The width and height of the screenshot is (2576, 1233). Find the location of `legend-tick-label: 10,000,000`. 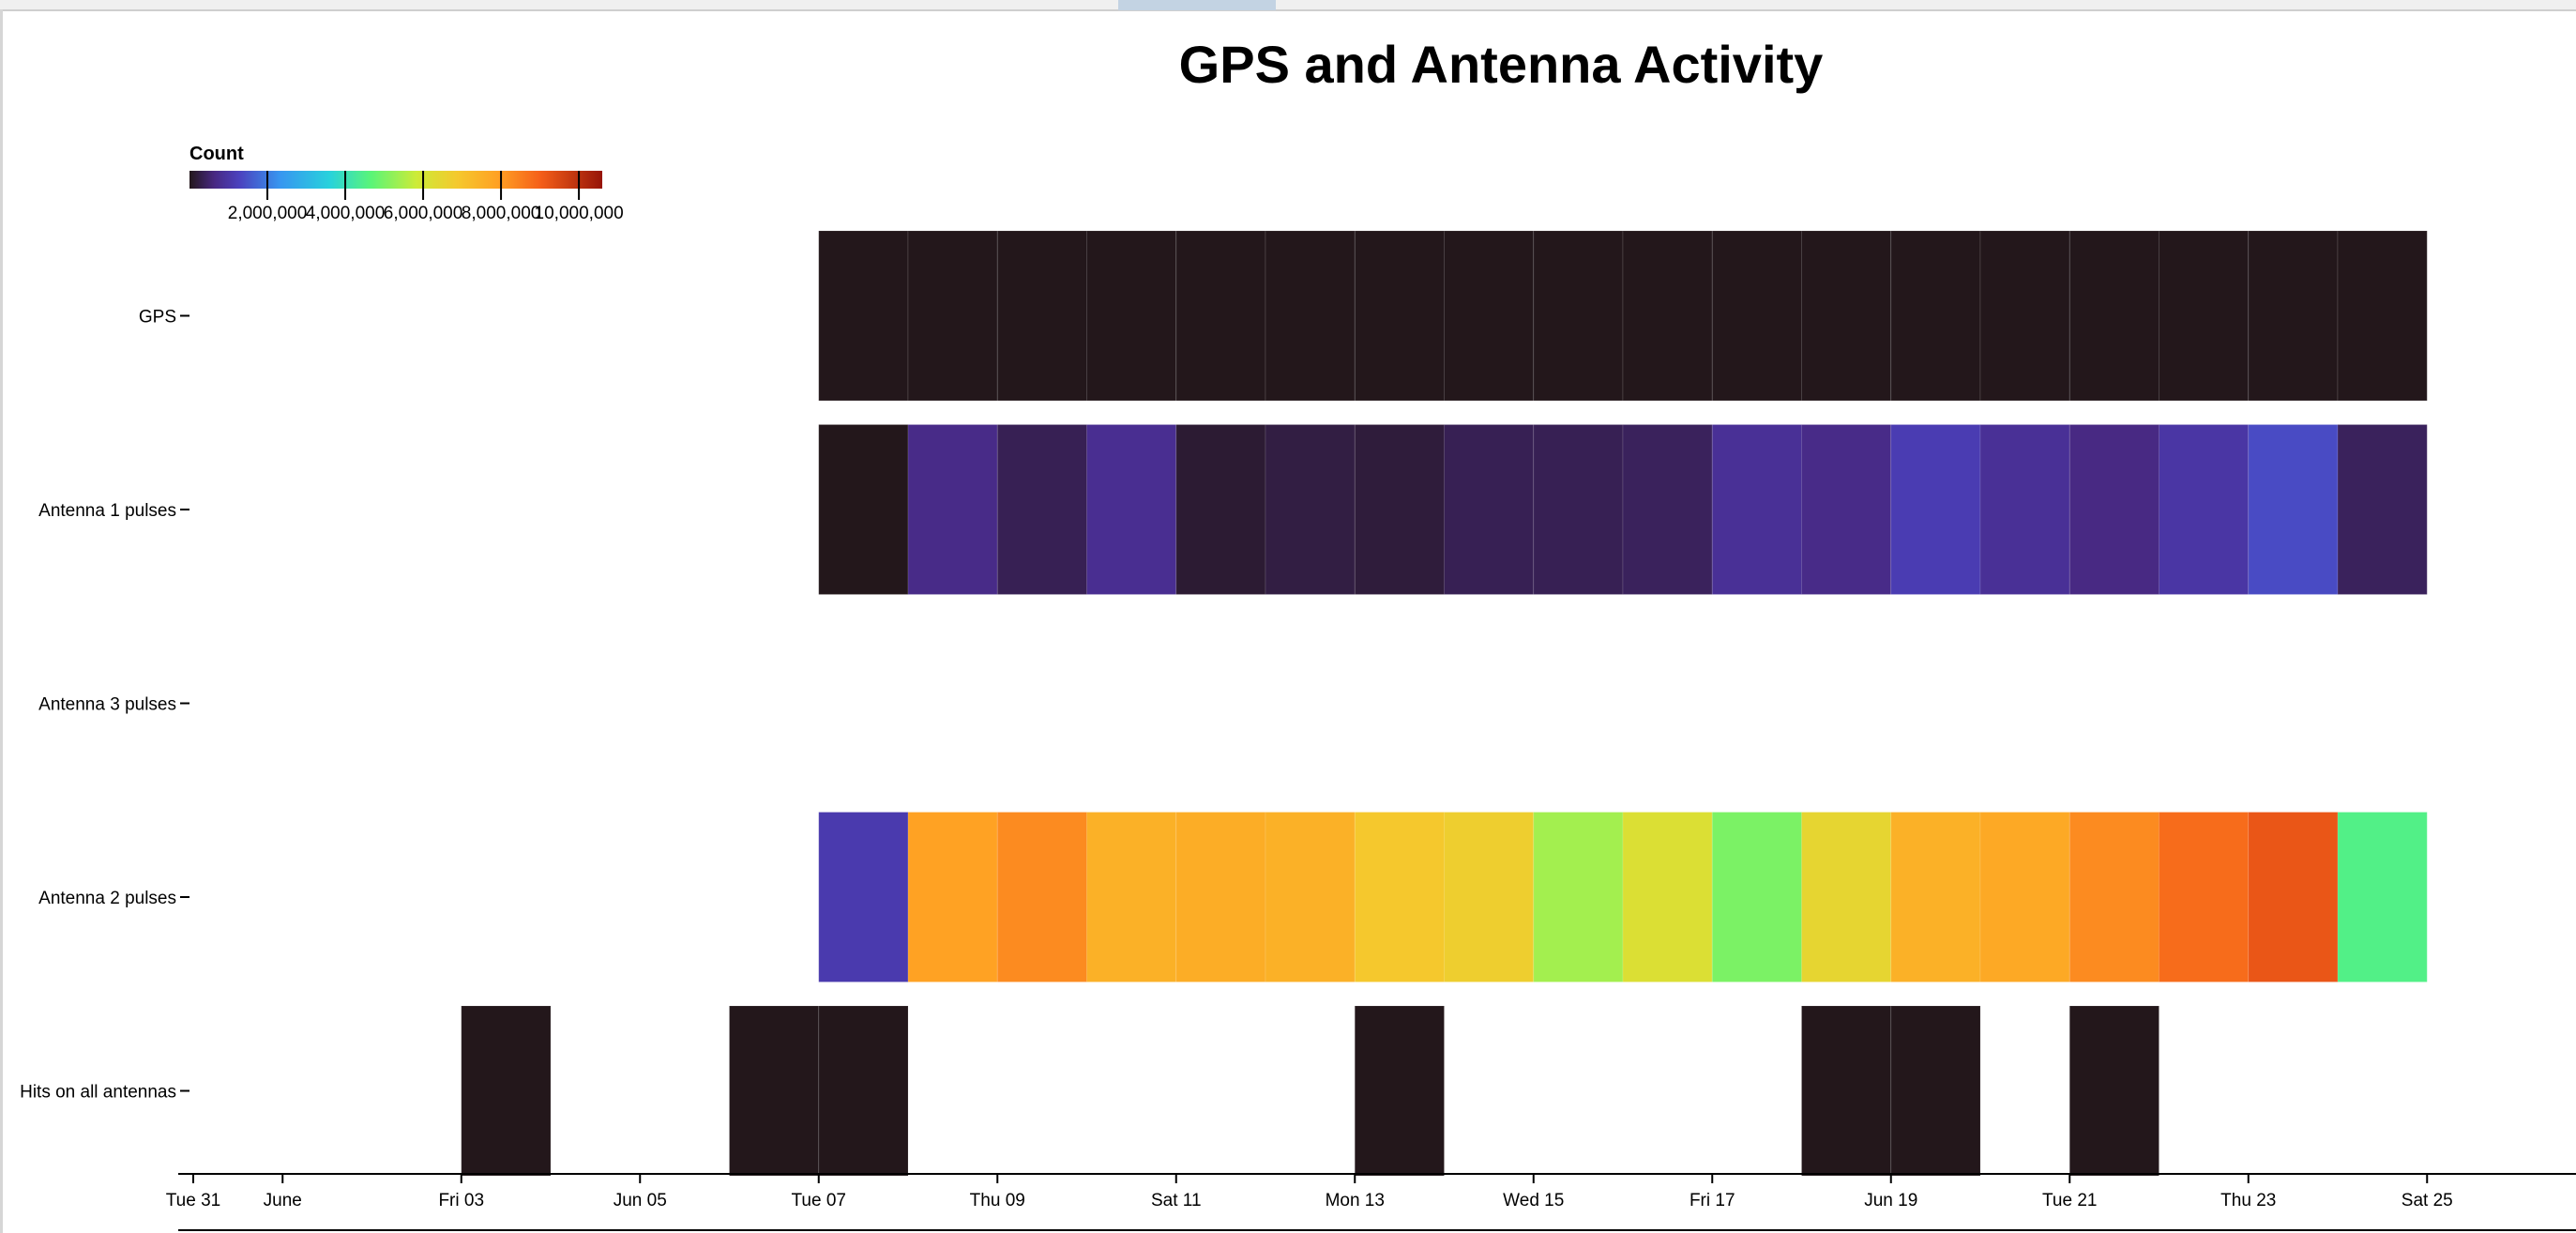

legend-tick-label: 10,000,000 is located at coordinates (580, 213).